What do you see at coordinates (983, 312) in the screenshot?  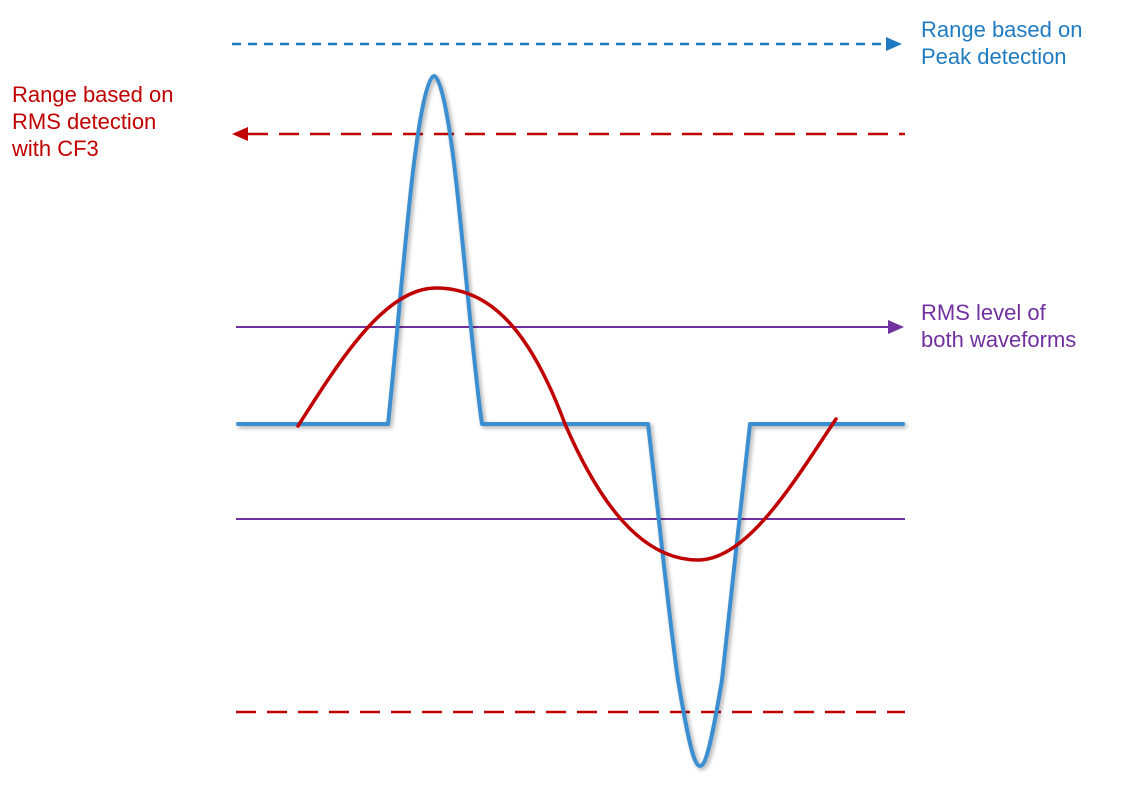 I see `rms-level-label-line1: RMS level of` at bounding box center [983, 312].